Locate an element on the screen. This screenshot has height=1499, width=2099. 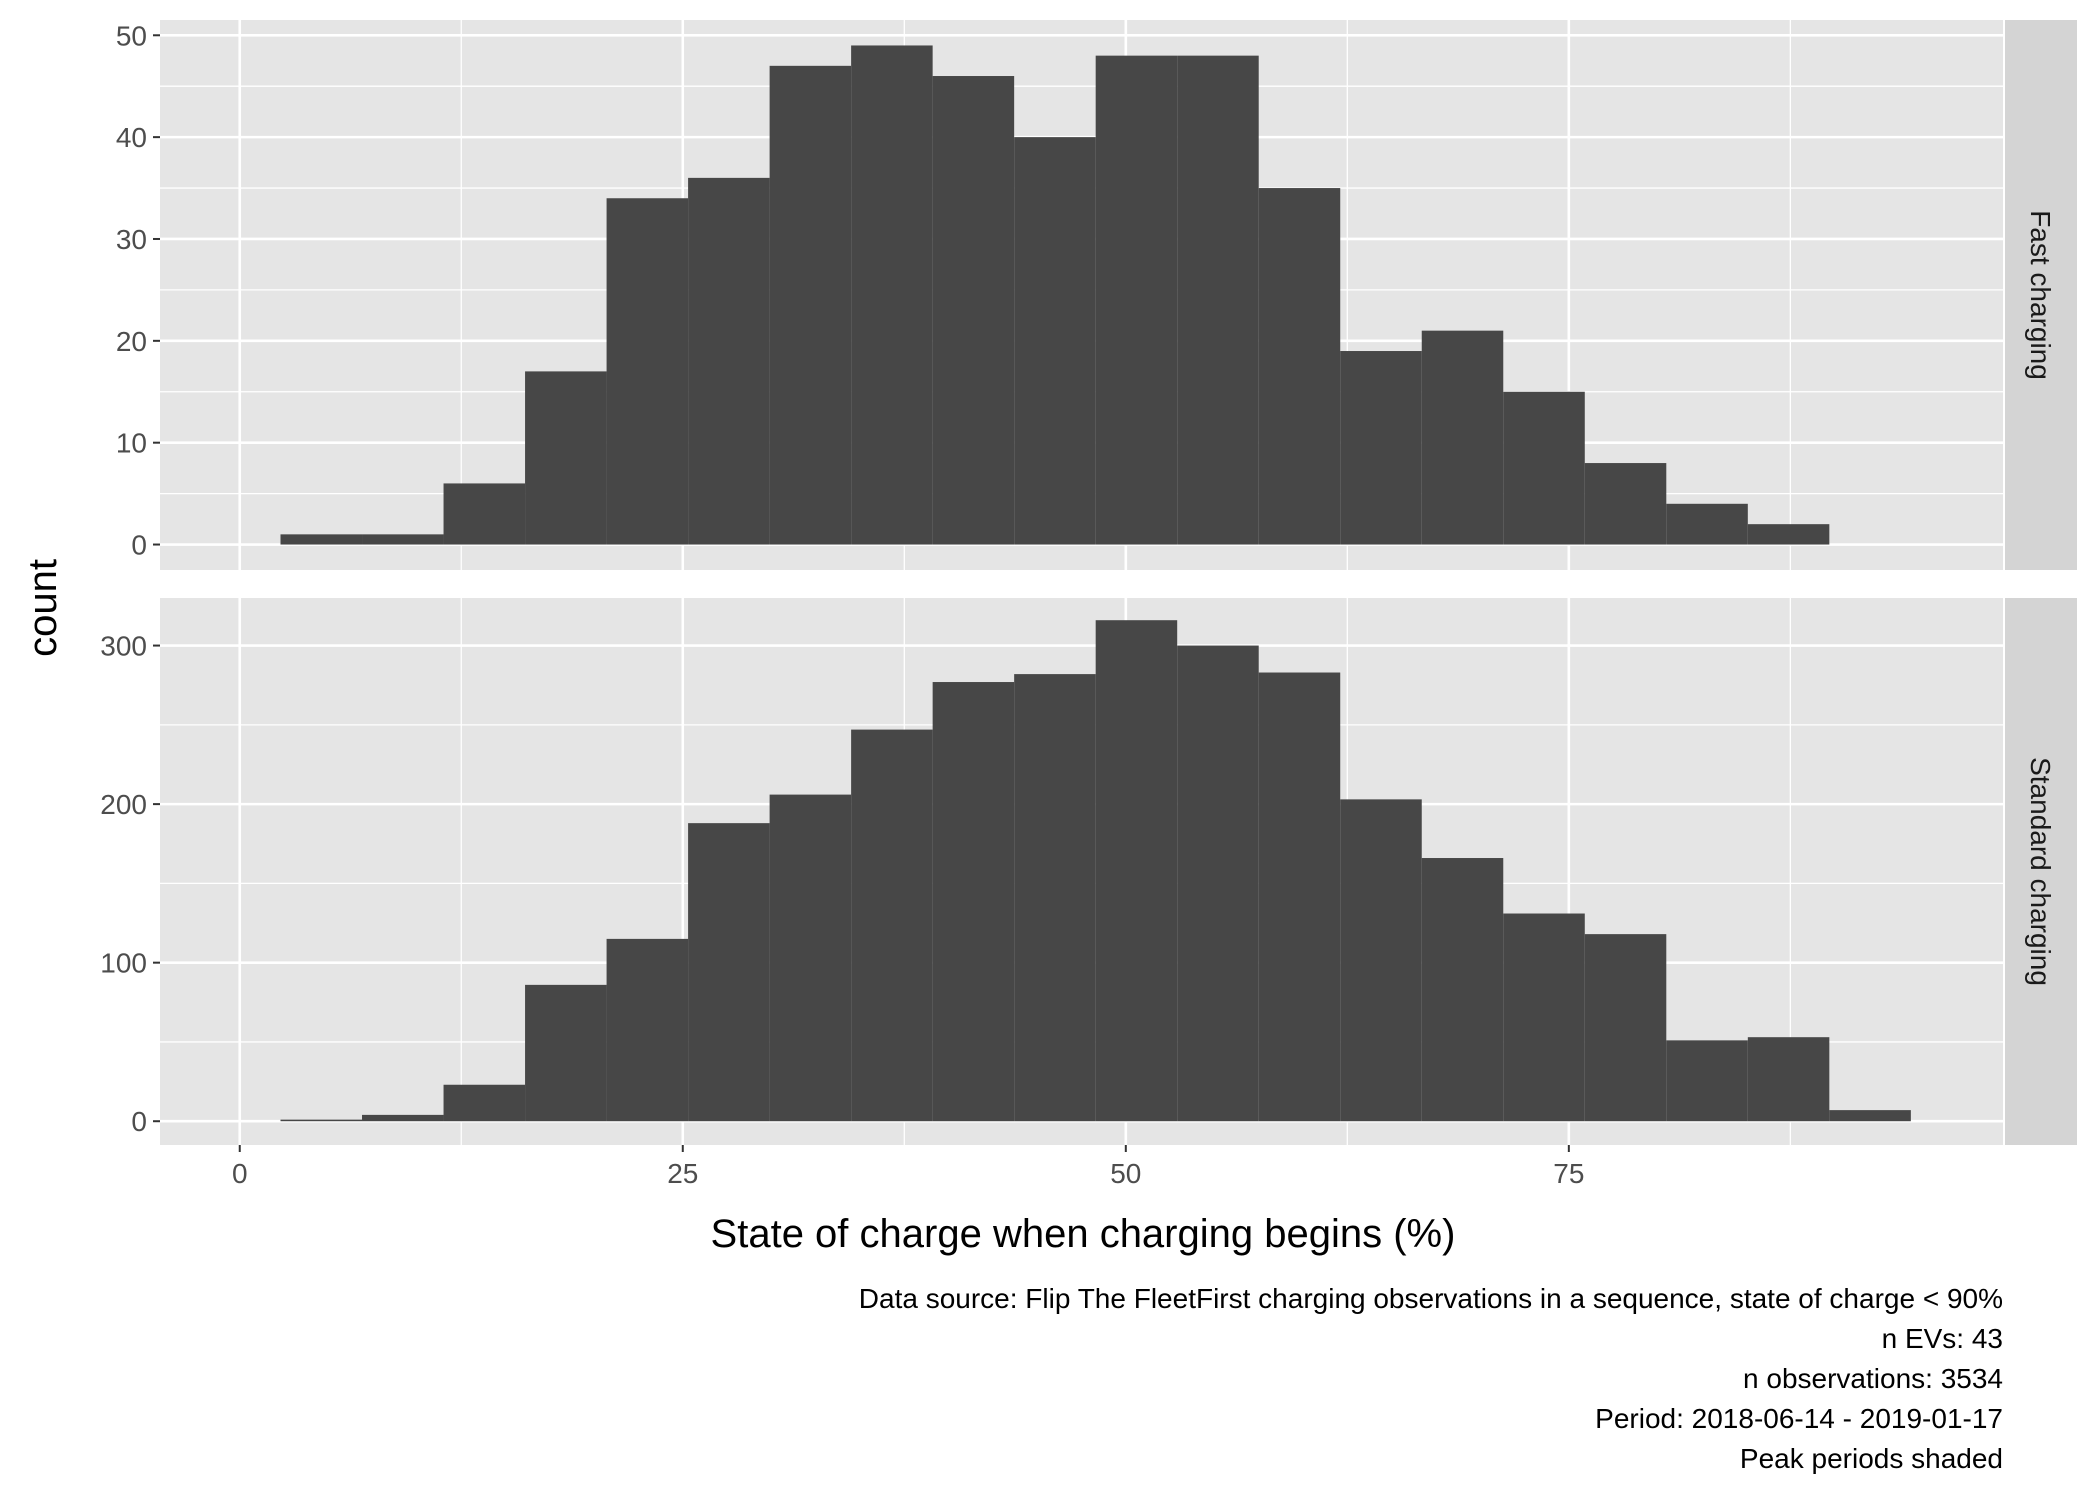
x-axis-title: State of charge when charging begins (%) is located at coordinates (1083, 1234).